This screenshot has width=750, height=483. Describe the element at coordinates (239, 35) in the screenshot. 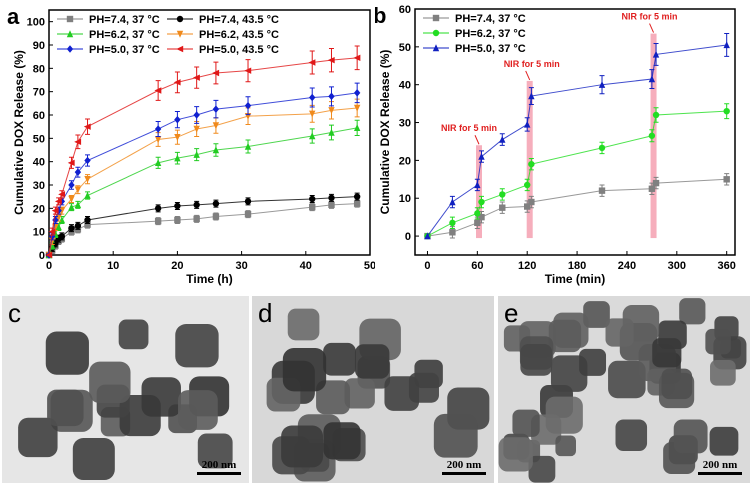

I see `legend-entry: PH=6.2, 43.5 °C` at that location.